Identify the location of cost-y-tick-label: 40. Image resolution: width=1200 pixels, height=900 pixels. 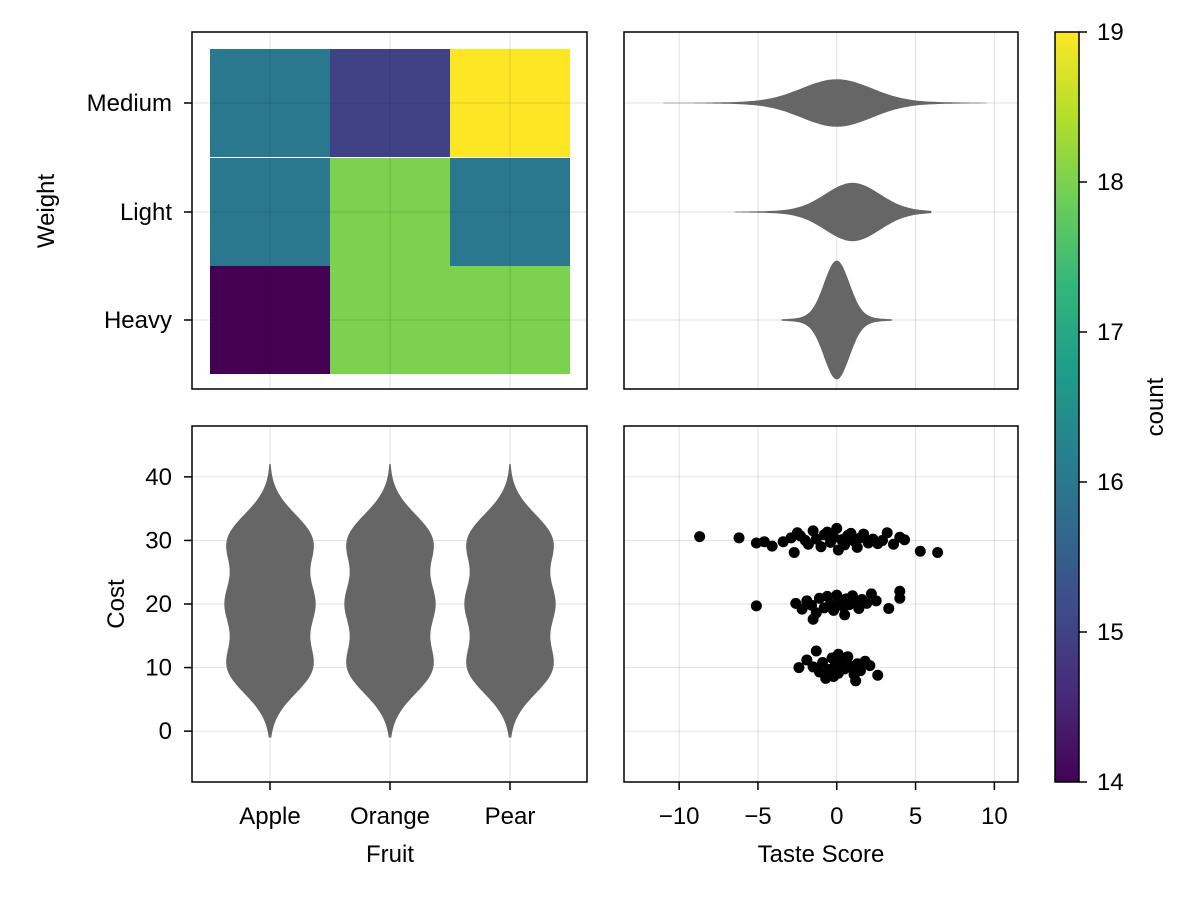
(158, 477).